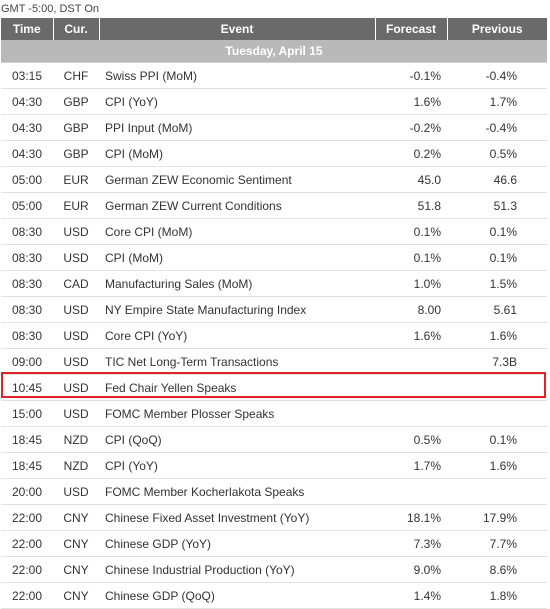 The height and width of the screenshot is (609, 550). What do you see at coordinates (237, 75) in the screenshot?
I see `event-name: Swiss PPI (MoM)` at bounding box center [237, 75].